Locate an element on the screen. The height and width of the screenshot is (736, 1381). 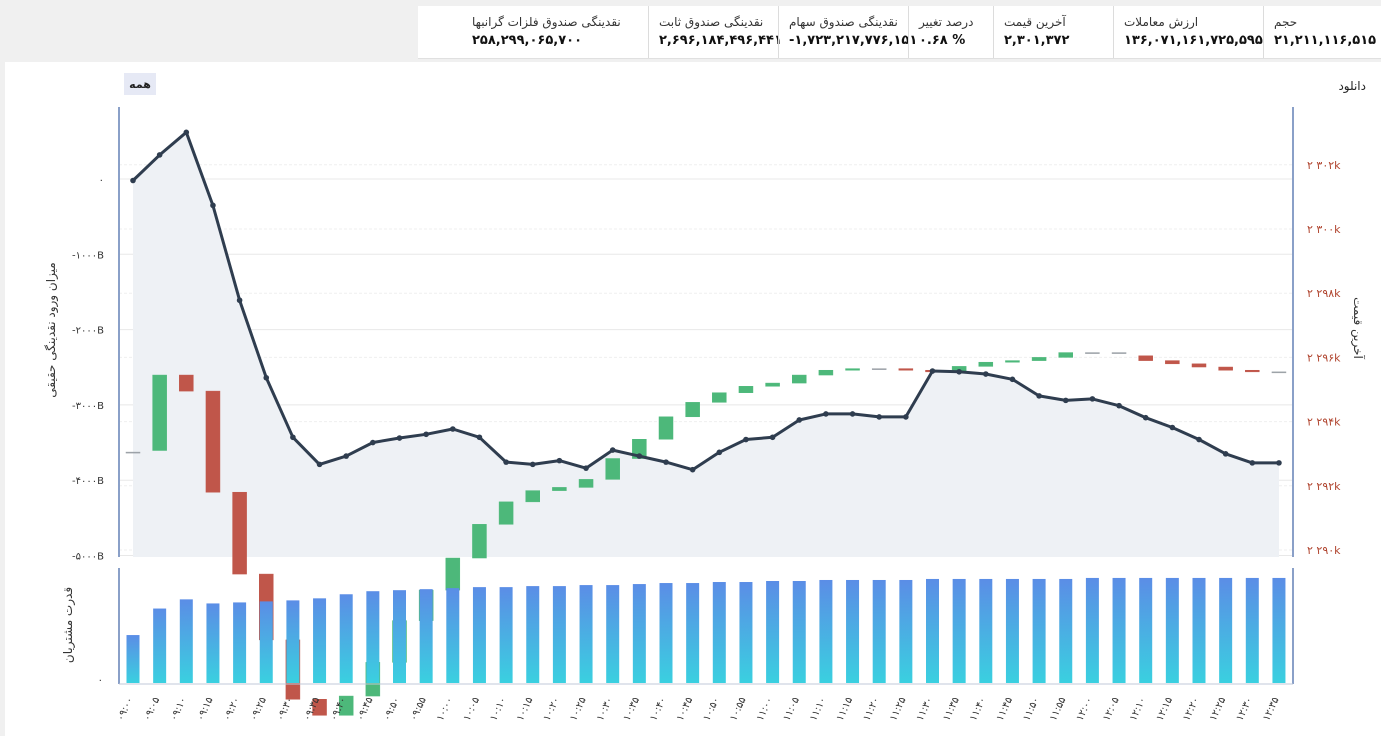
range-all-button: همه is located at coordinates (140, 84).